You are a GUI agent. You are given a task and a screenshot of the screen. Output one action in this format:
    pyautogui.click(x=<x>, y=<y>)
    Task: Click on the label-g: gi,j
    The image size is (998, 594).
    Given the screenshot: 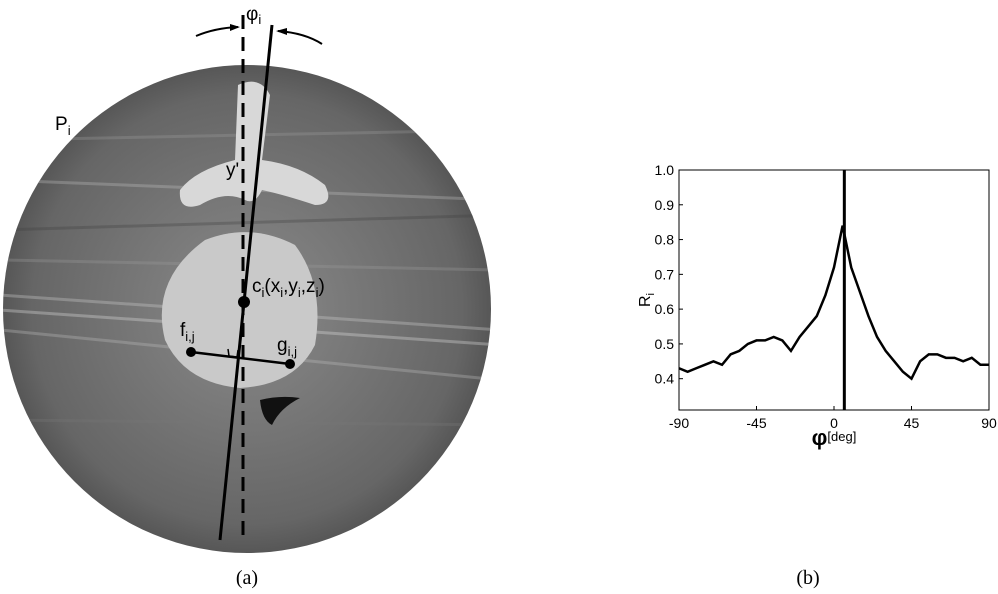 What is the action you would take?
    pyautogui.click(x=287, y=347)
    